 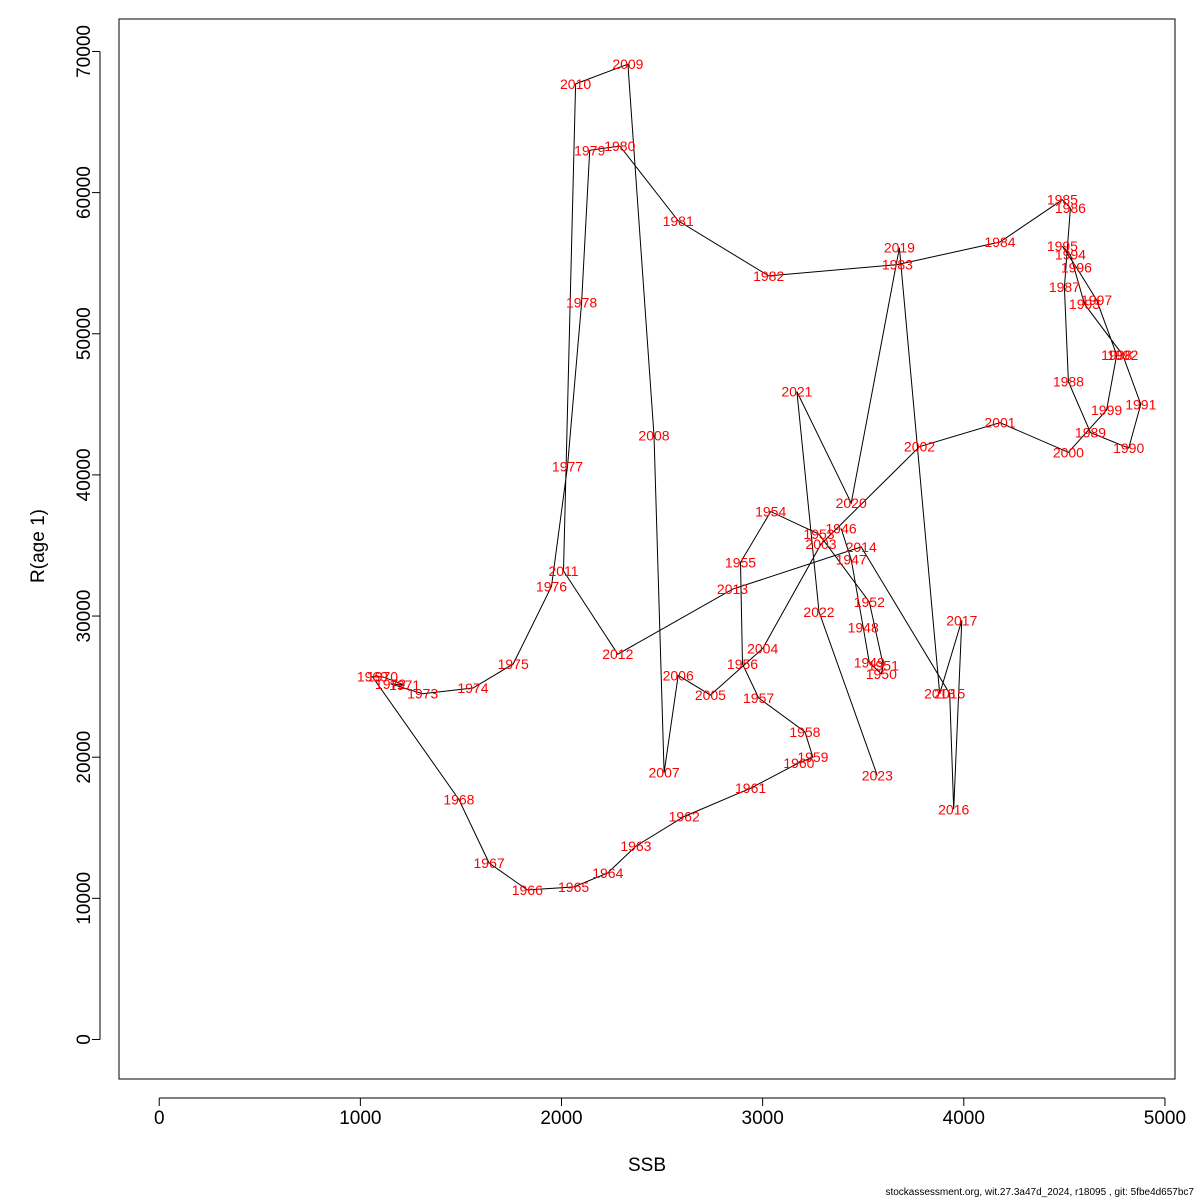 What do you see at coordinates (939, 694) in the screenshot?
I see `year-label-2018: 2018` at bounding box center [939, 694].